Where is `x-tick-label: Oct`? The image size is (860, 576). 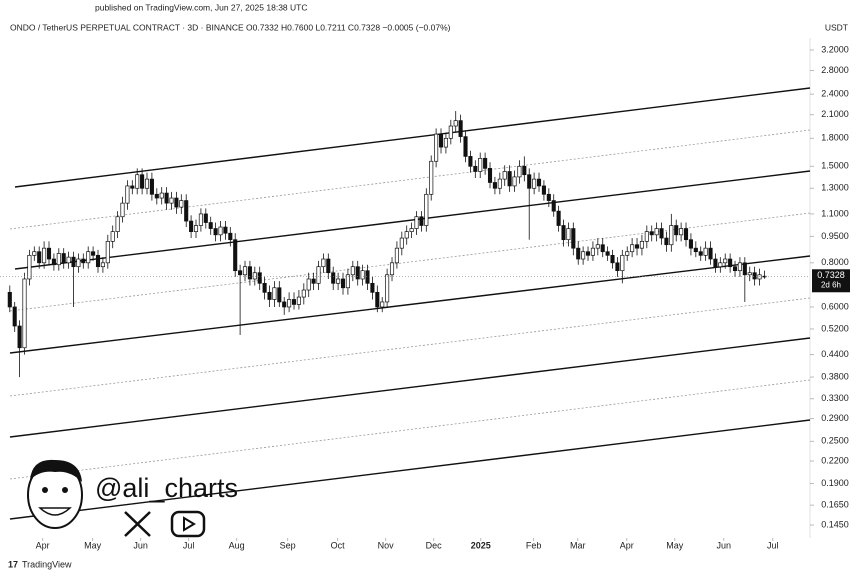
x-tick-label: Oct is located at coordinates (338, 545).